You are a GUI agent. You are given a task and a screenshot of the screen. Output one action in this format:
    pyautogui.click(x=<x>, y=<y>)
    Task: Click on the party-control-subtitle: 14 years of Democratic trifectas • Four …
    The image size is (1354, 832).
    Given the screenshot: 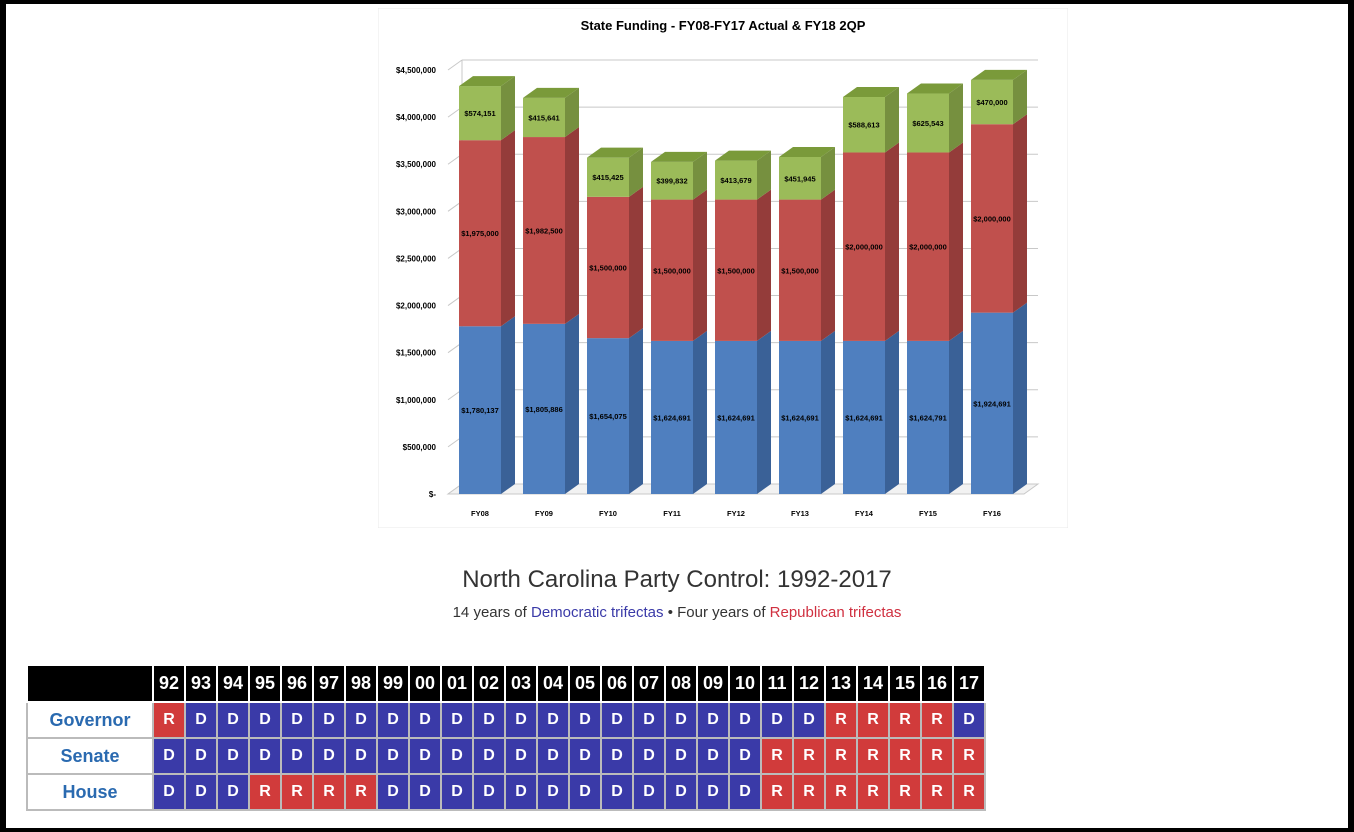 What is the action you would take?
    pyautogui.click(x=677, y=612)
    